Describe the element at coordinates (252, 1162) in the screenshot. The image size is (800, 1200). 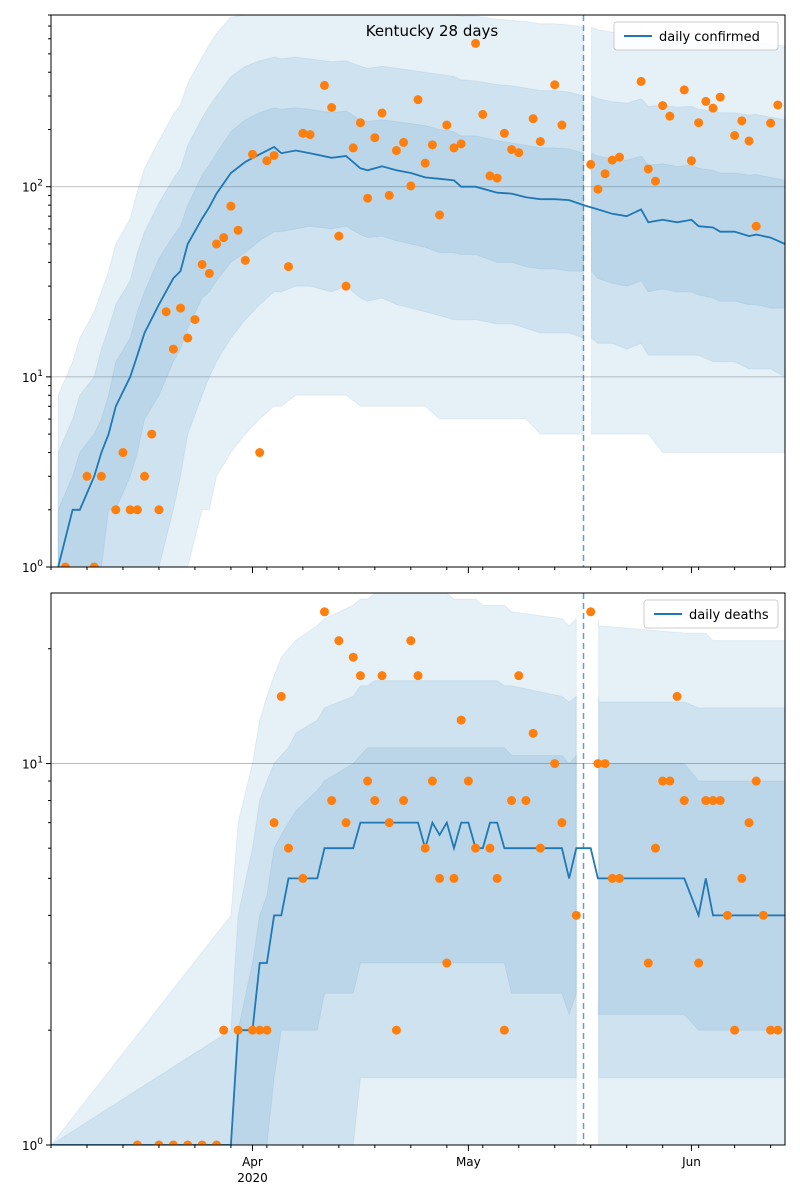
I see `x-tick-label: Apr` at that location.